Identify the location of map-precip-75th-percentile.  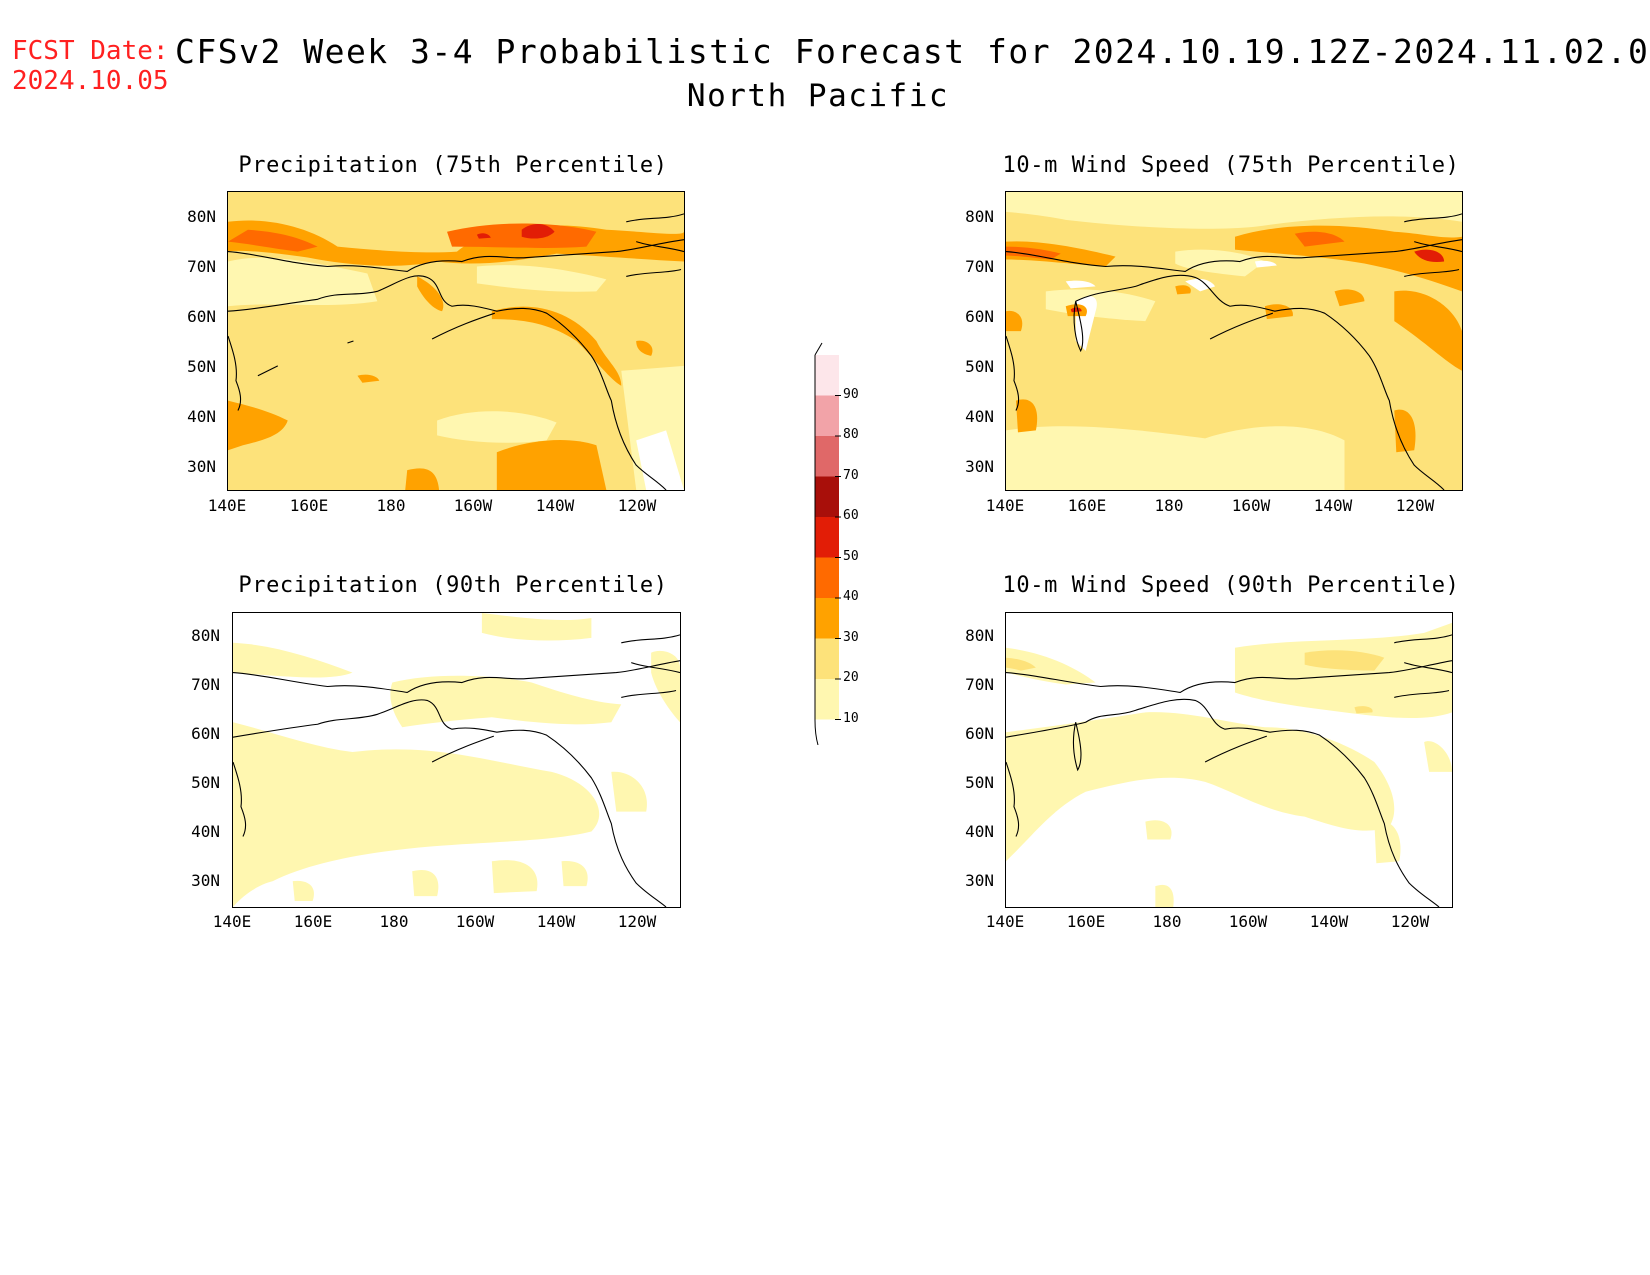
(456, 341).